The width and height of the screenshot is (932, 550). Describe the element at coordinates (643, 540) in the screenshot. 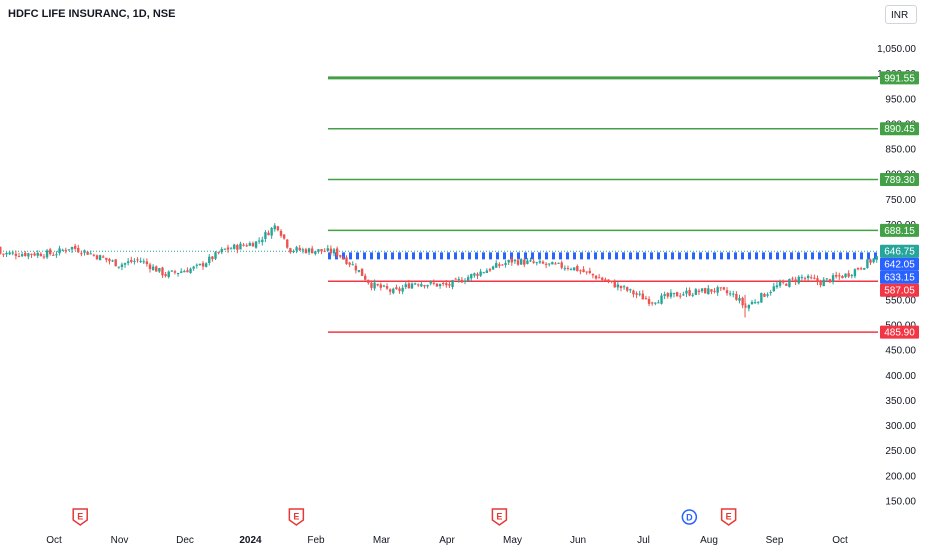

I see `x-tick-label: Jul` at that location.